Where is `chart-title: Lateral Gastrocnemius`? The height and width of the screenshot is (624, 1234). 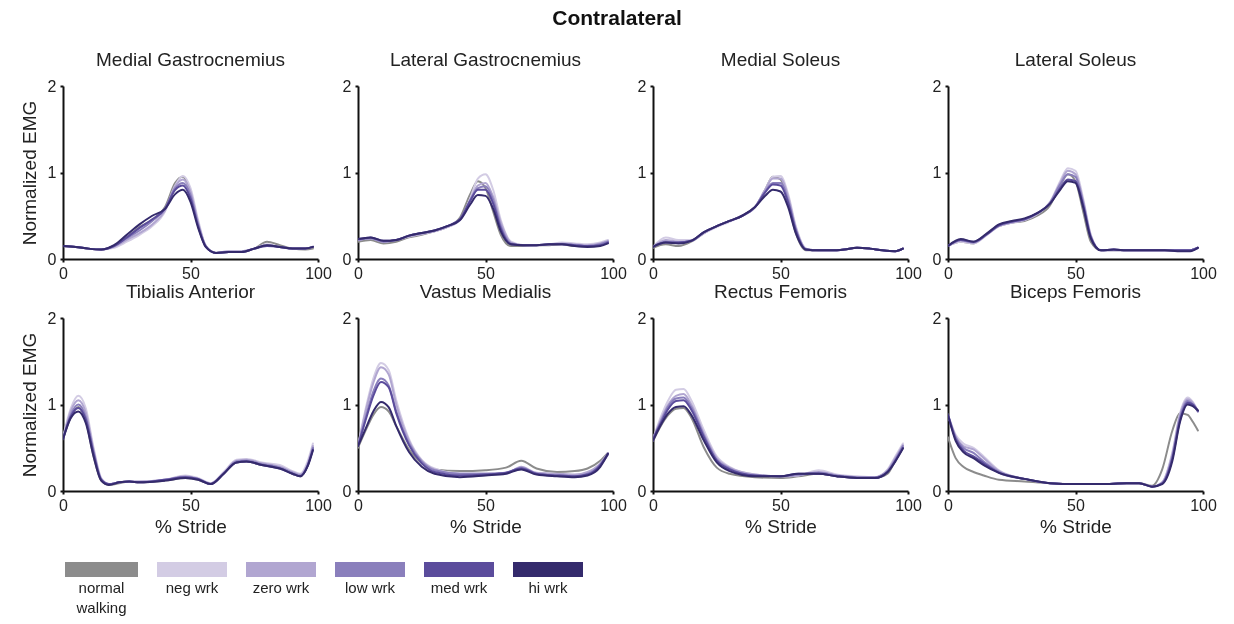
chart-title: Lateral Gastrocnemius is located at coordinates (485, 59).